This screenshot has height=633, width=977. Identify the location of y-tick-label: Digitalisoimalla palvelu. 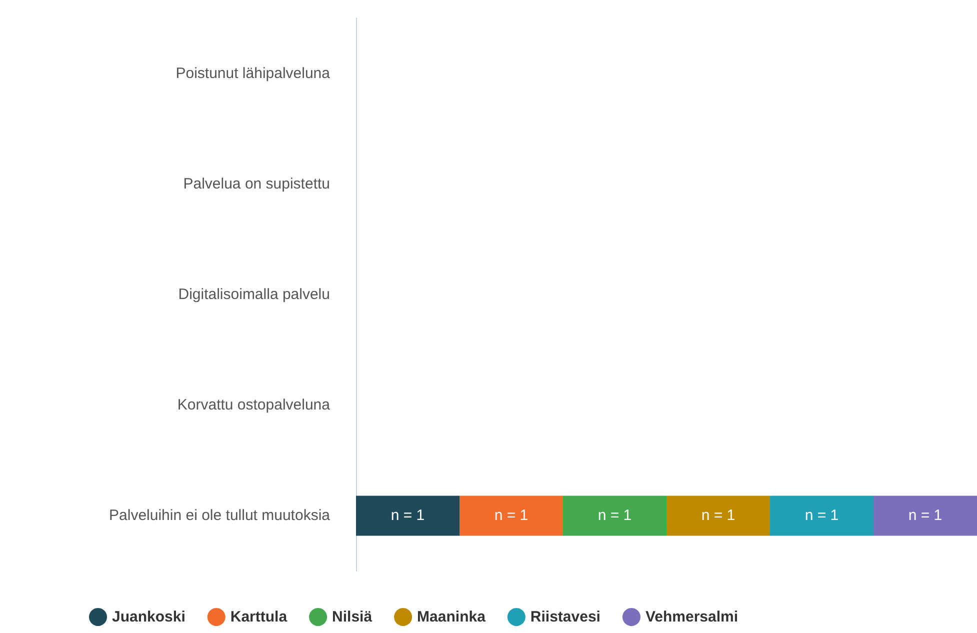
(254, 294).